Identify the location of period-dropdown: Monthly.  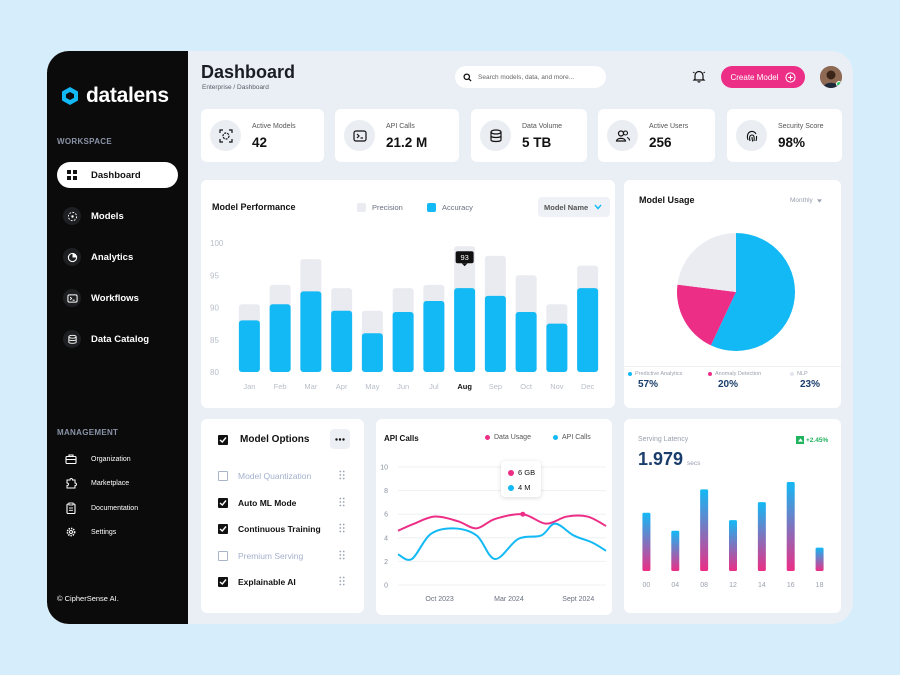
(806, 200).